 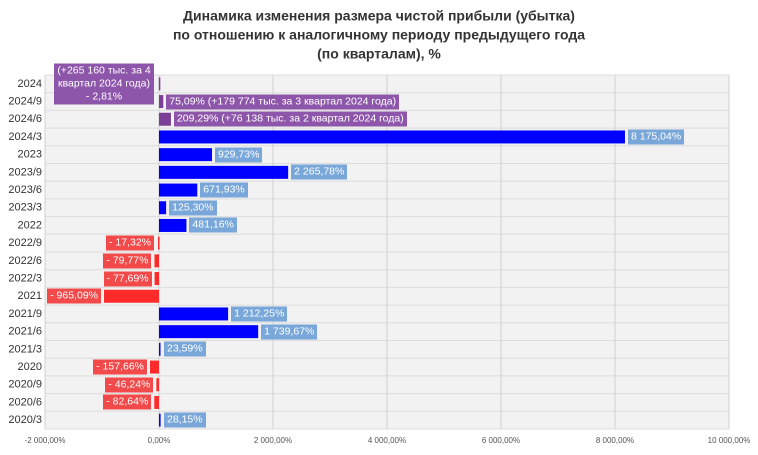 I want to click on y-tick-label: 2021, so click(x=30, y=296).